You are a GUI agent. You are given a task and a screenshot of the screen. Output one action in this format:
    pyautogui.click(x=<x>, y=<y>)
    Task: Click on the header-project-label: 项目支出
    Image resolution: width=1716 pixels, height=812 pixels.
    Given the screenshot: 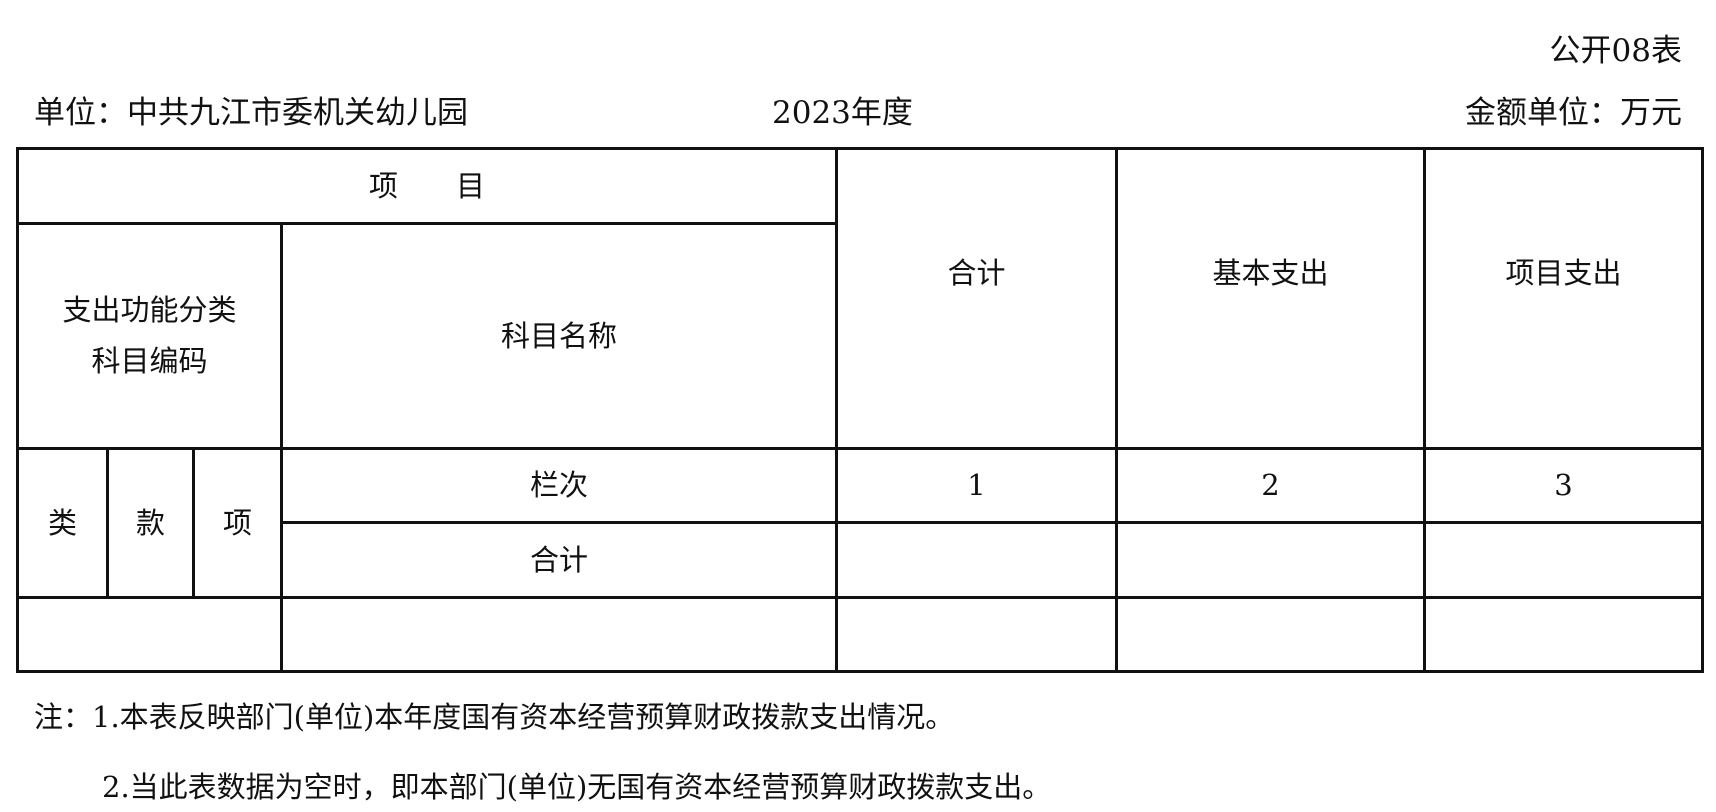 What is the action you would take?
    pyautogui.click(x=1563, y=273)
    